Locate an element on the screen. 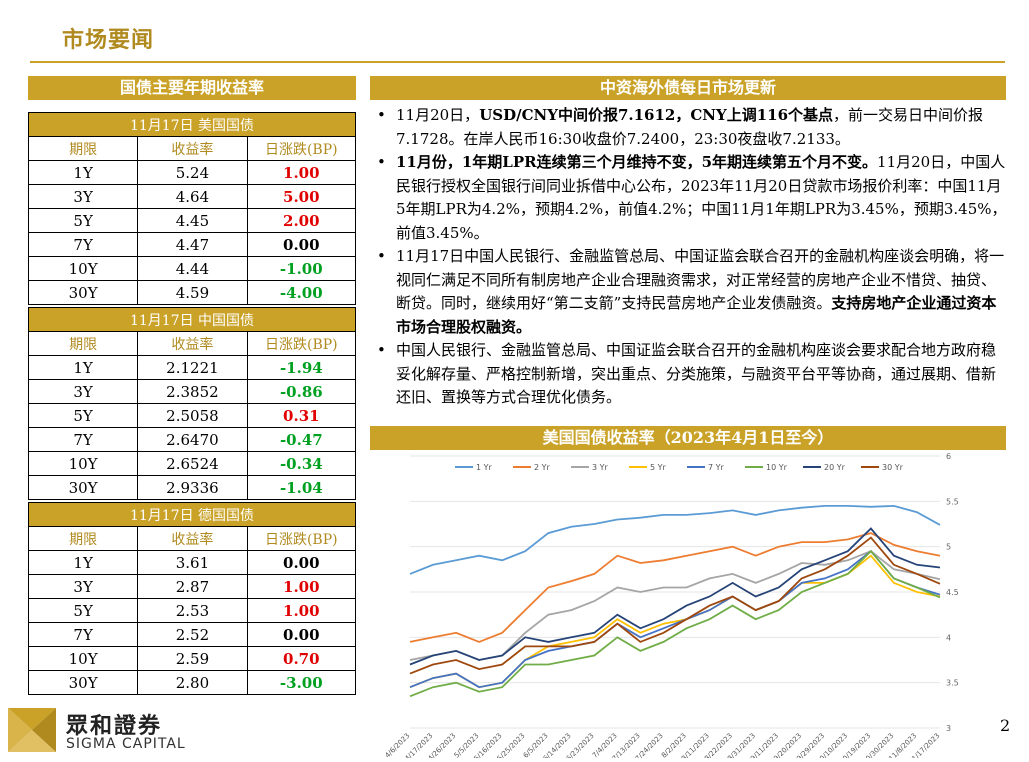 The height and width of the screenshot is (762, 1029). yield-cell: 2.3852 is located at coordinates (192, 391).